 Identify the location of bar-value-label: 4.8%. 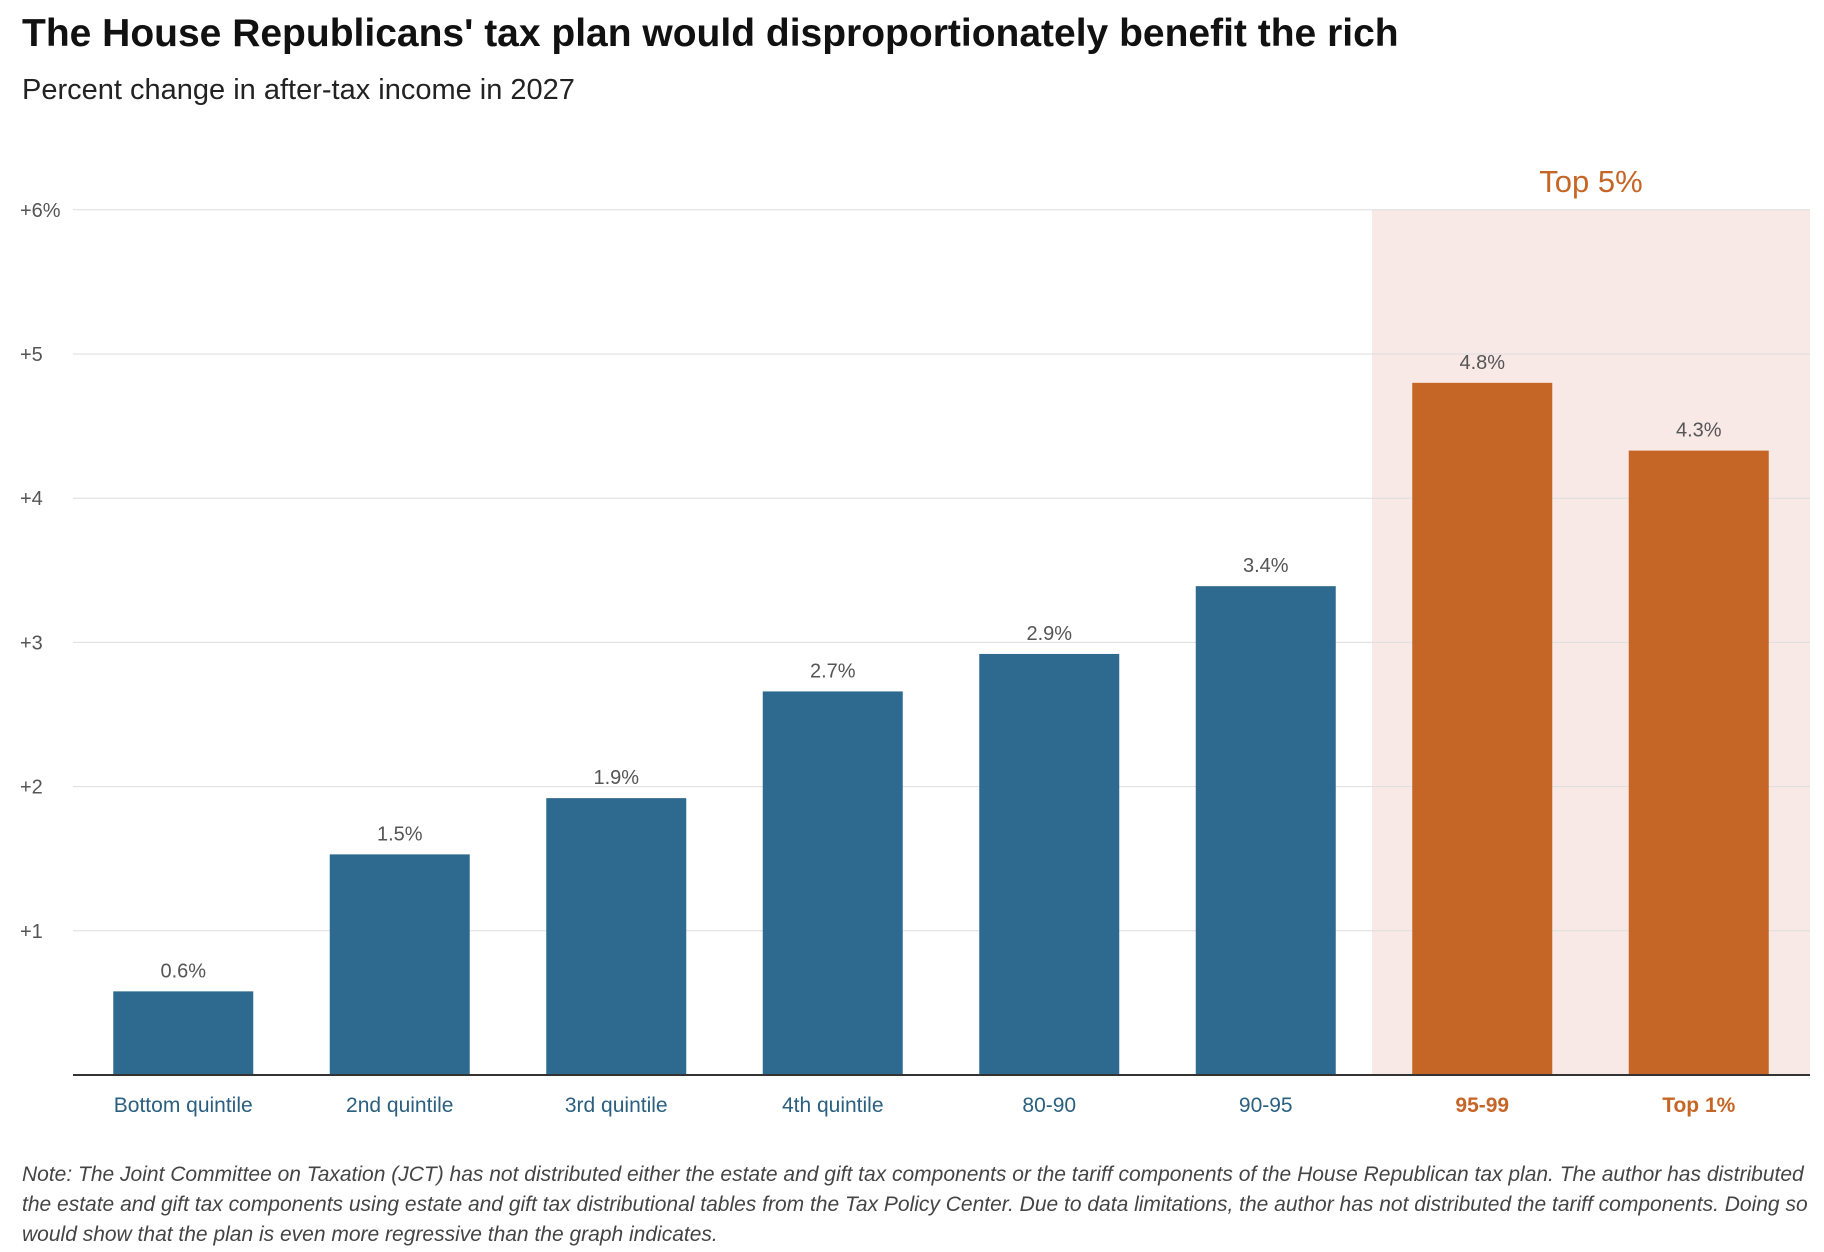
(1482, 363).